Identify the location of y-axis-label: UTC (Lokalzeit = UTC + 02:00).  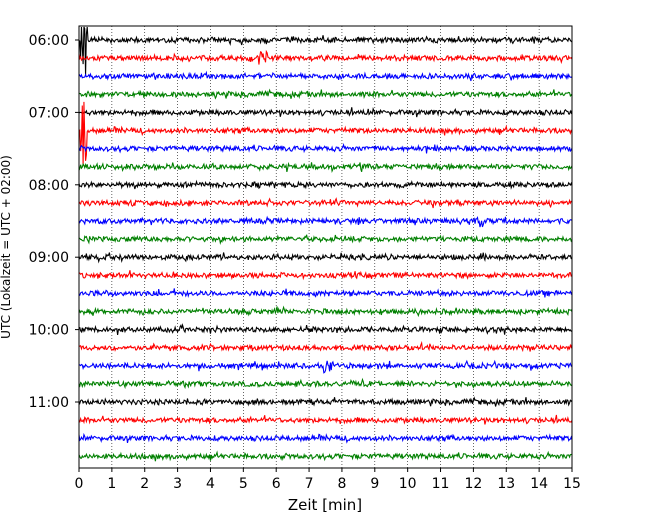
(6, 247).